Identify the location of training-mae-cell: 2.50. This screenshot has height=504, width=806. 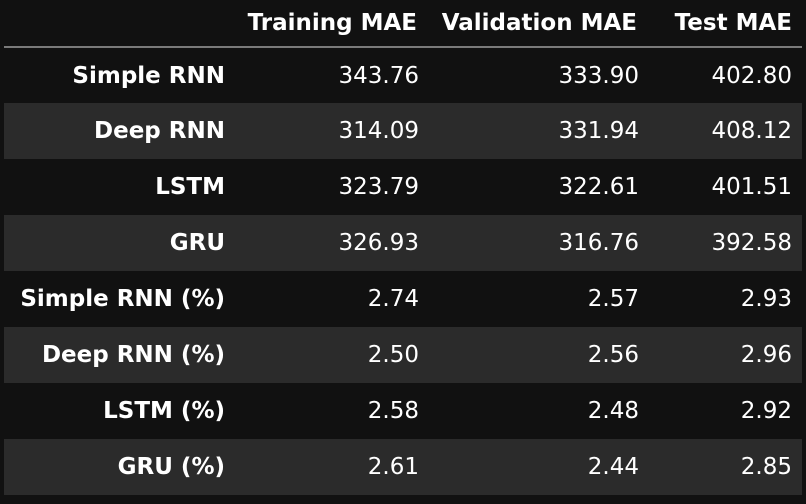
(393, 355).